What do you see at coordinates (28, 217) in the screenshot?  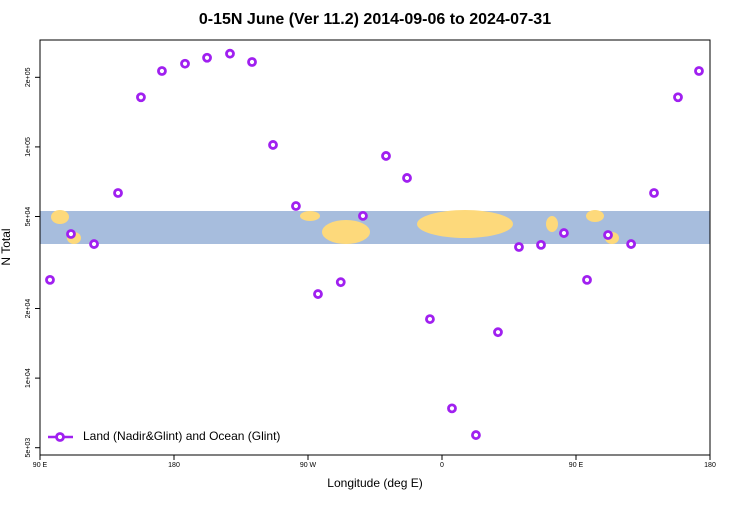 I see `y-tick-label: 5e+04` at bounding box center [28, 217].